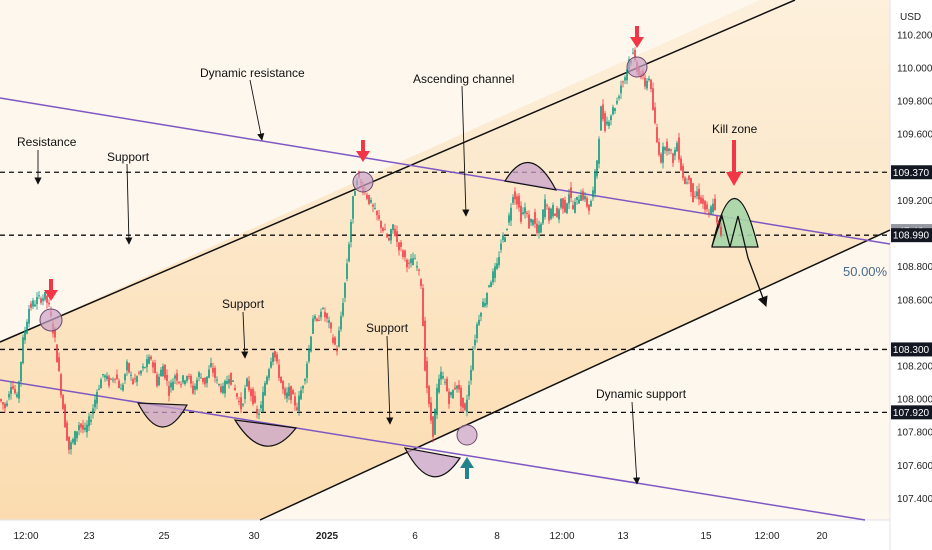 This screenshot has height=550, width=932. What do you see at coordinates (914, 201) in the screenshot?
I see `price-tick-7: 109.200` at bounding box center [914, 201].